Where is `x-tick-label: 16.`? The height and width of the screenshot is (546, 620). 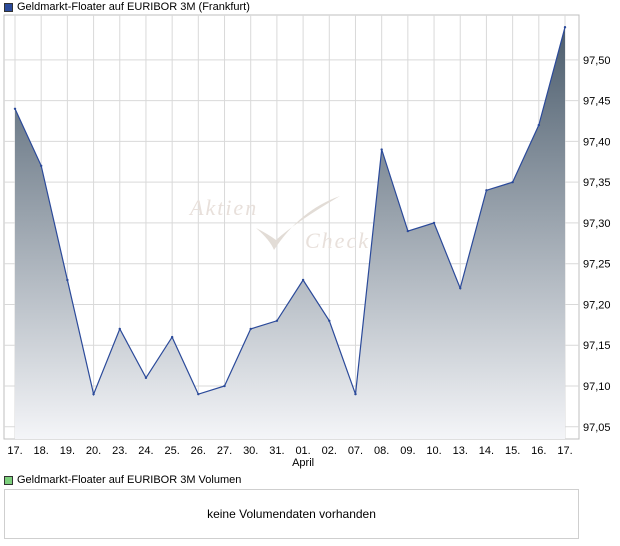 x-tick-label: 16. is located at coordinates (538, 451).